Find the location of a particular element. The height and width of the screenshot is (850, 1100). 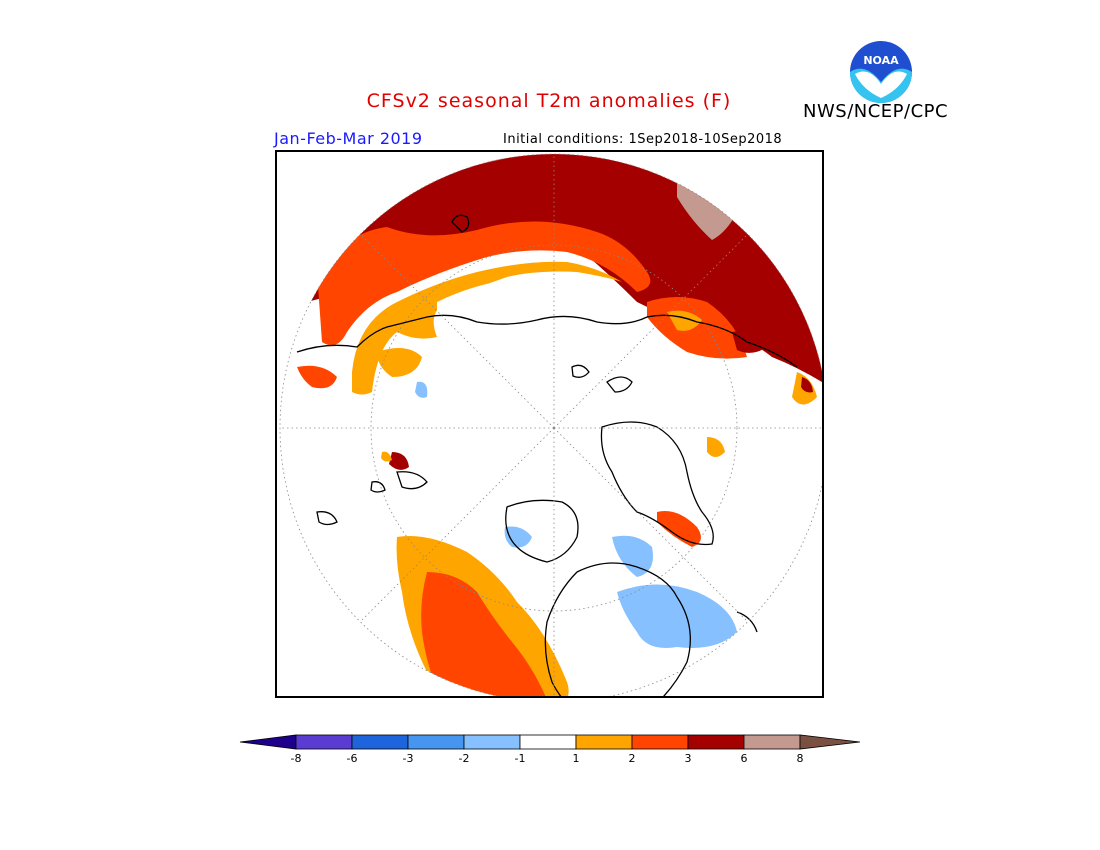

eurasia-coast-outline is located at coordinates (547, 341).